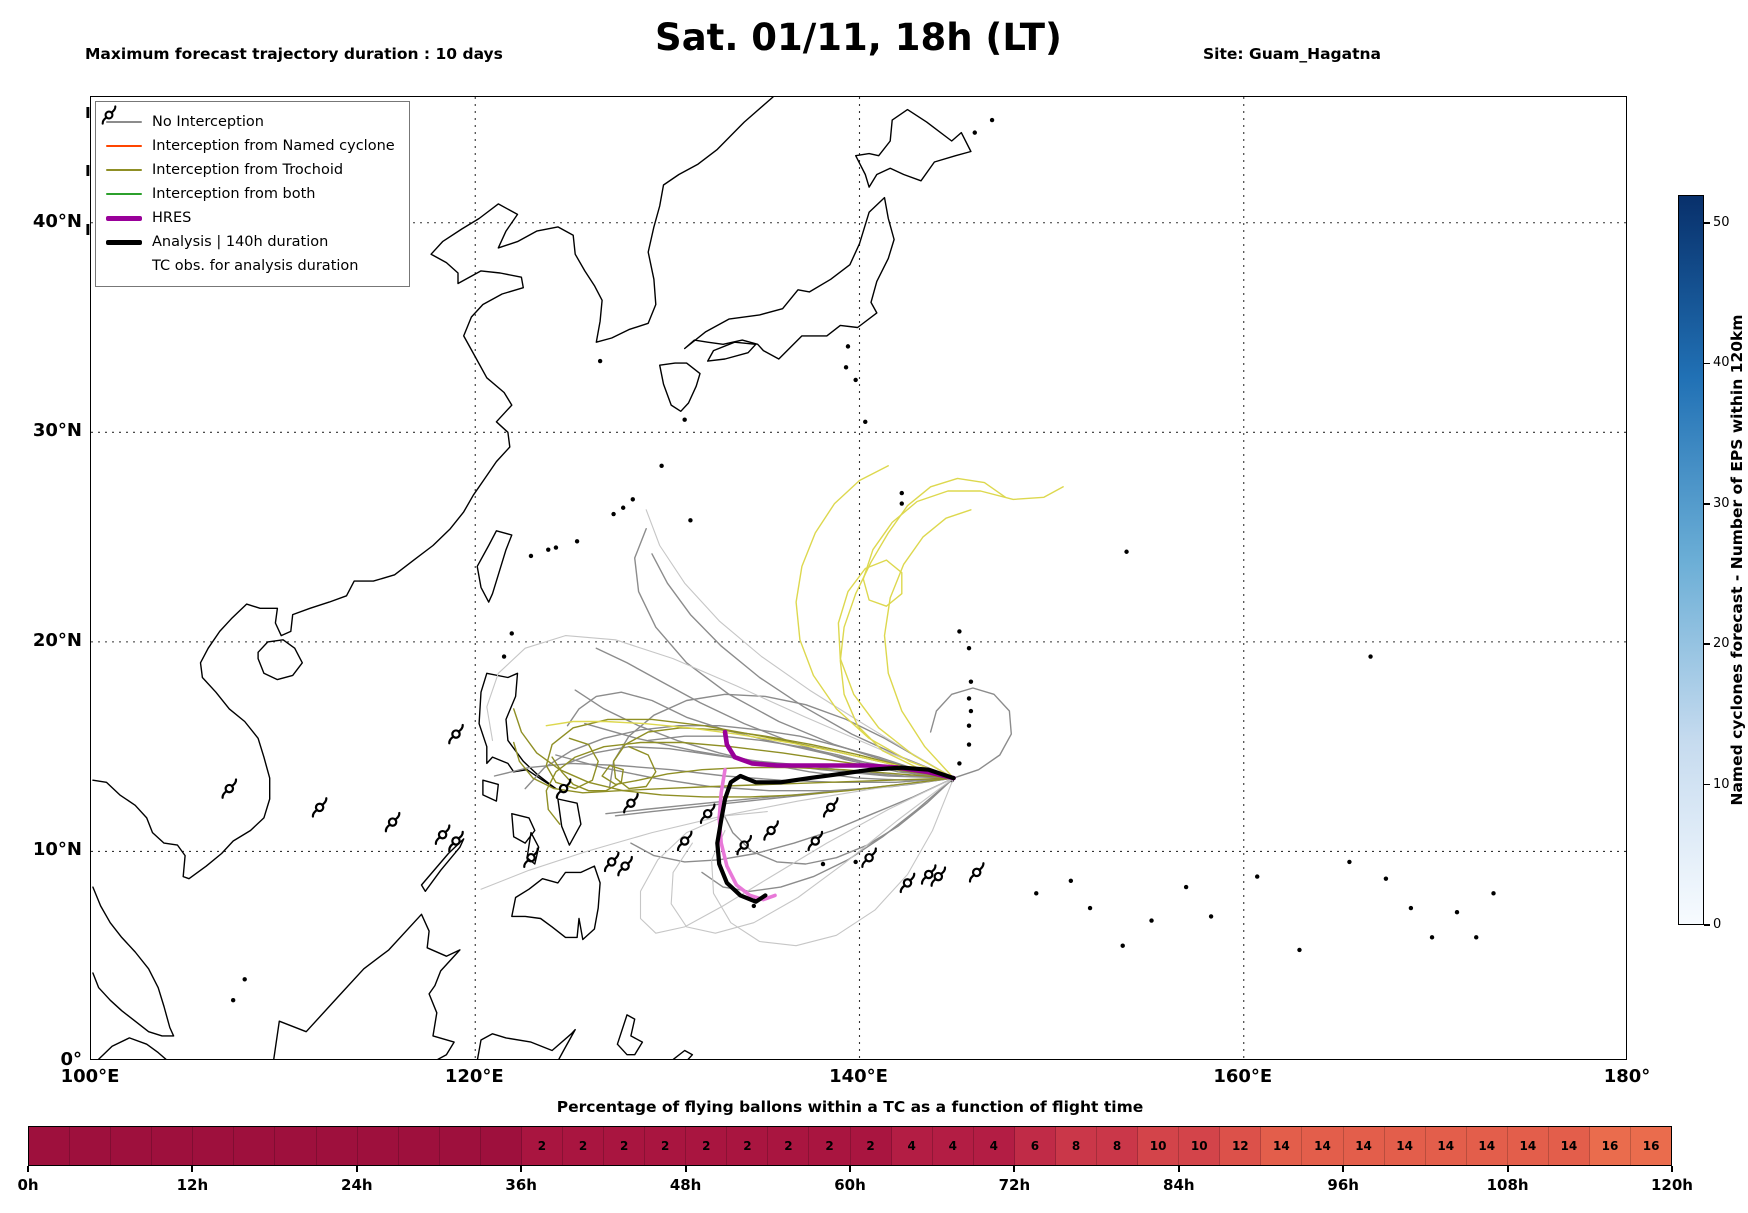 Image resolution: width=1748 pixels, height=1213 pixels. I want to click on flight-strip-tick-label: 0h, so click(28, 1185).